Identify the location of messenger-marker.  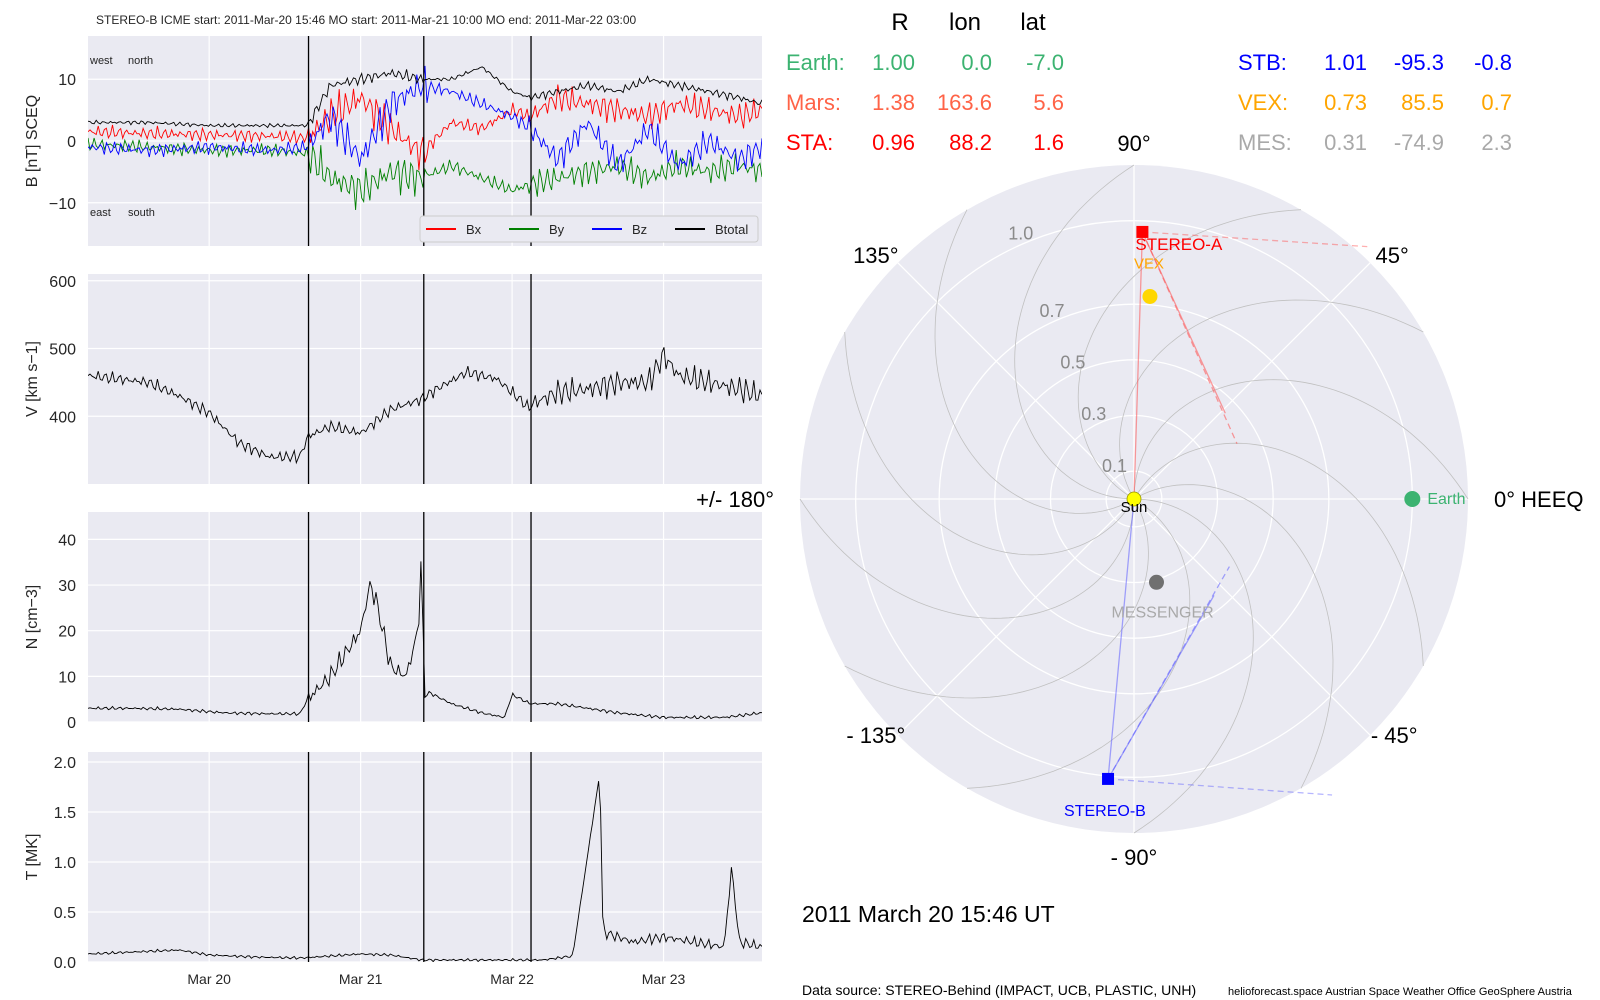
(1156, 582).